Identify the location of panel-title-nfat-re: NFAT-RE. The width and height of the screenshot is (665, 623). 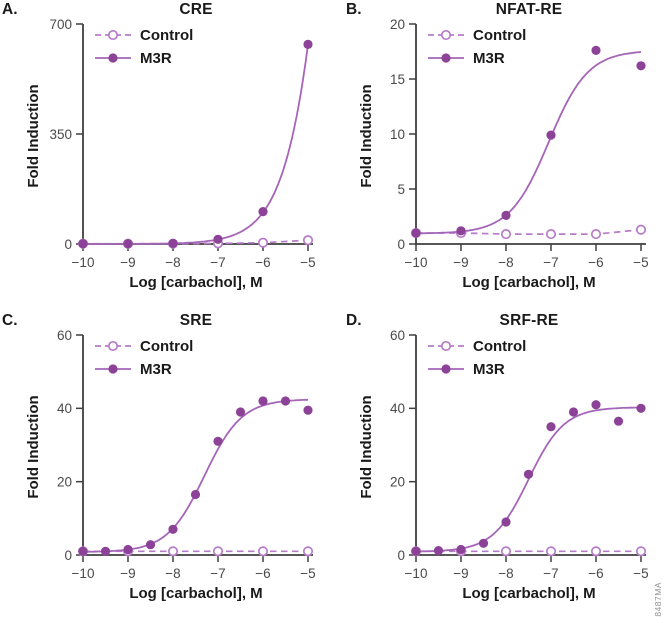
(529, 9).